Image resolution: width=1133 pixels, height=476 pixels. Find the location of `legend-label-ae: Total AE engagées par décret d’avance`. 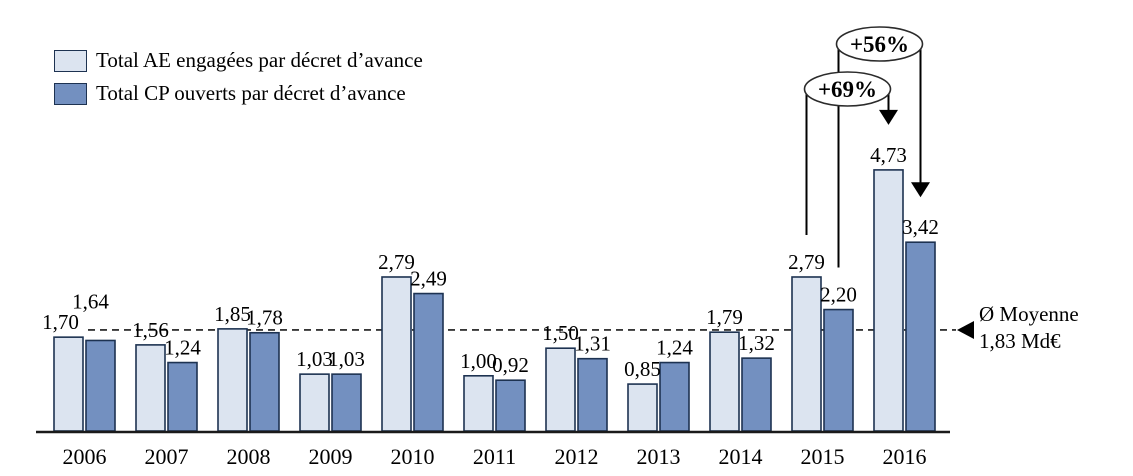

legend-label-ae: Total AE engagées par décret d’avance is located at coordinates (259, 60).